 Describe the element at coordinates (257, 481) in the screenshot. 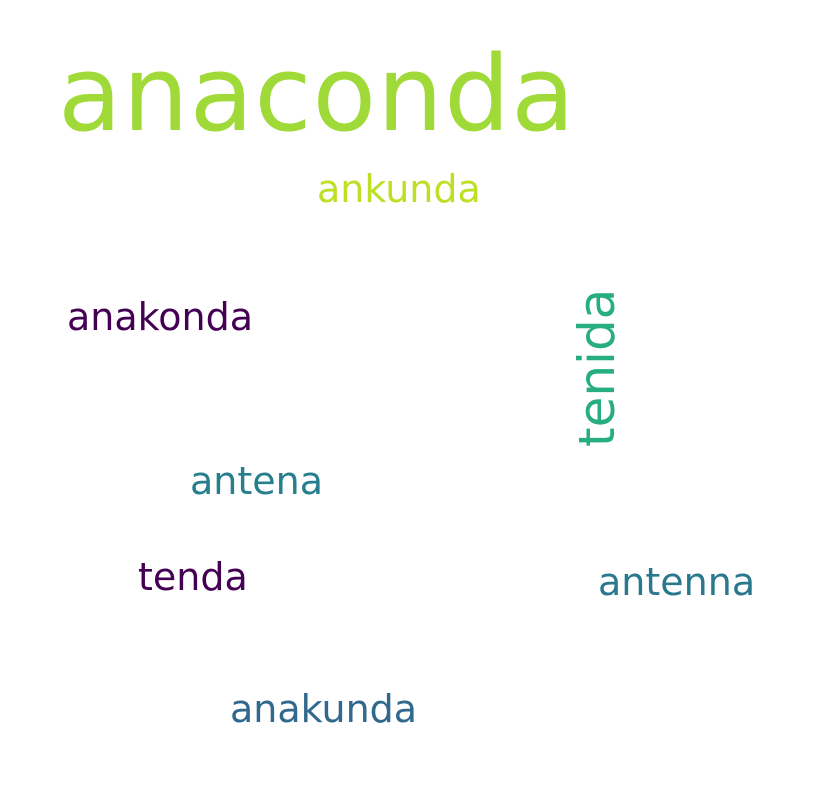

I see `word-antena: antena` at that location.